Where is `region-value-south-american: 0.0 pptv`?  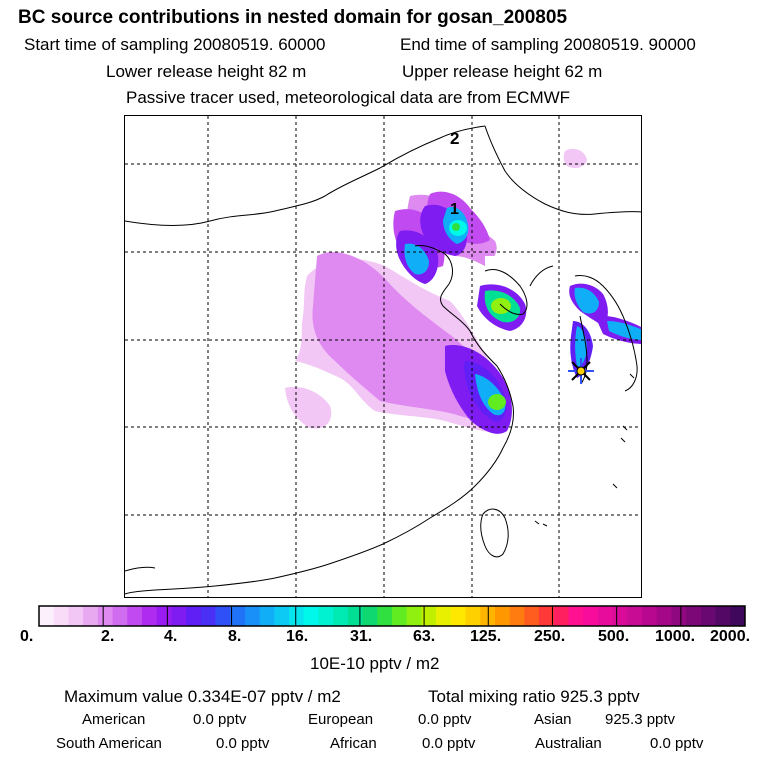 region-value-south-american: 0.0 pptv is located at coordinates (243, 743).